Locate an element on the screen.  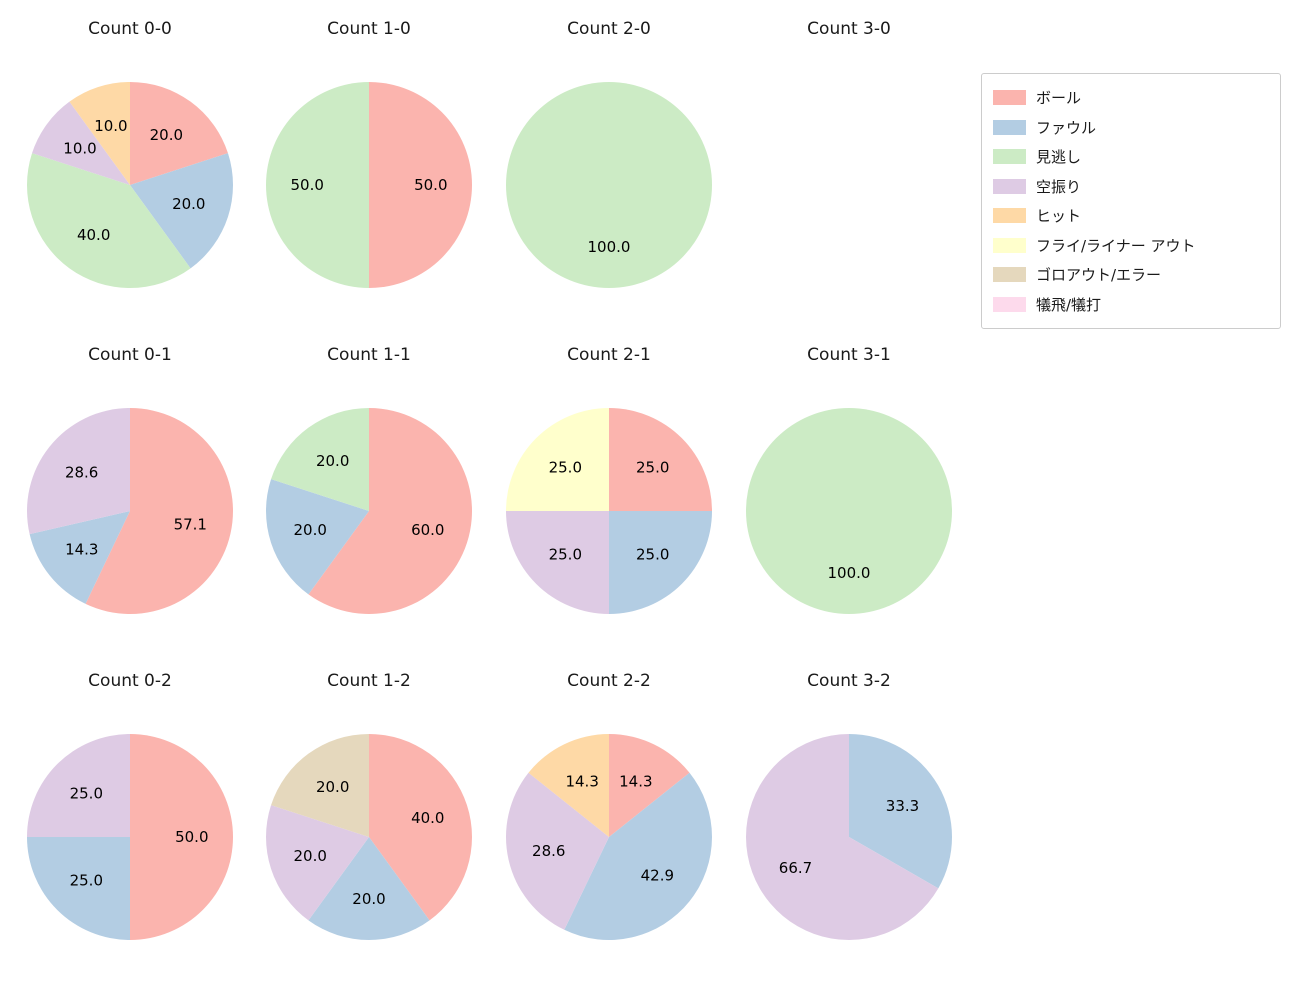
pie-chart: 50.0 50.0 is located at coordinates (369, 185).